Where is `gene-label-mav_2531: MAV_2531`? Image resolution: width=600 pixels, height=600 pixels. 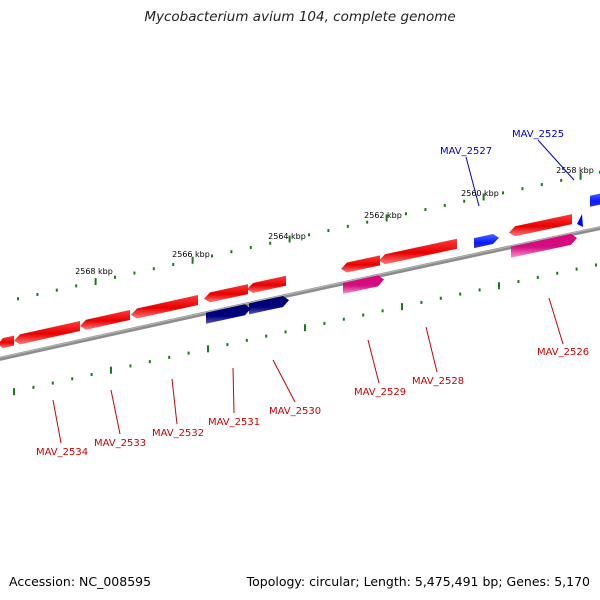 gene-label-mav_2531: MAV_2531 is located at coordinates (234, 422).